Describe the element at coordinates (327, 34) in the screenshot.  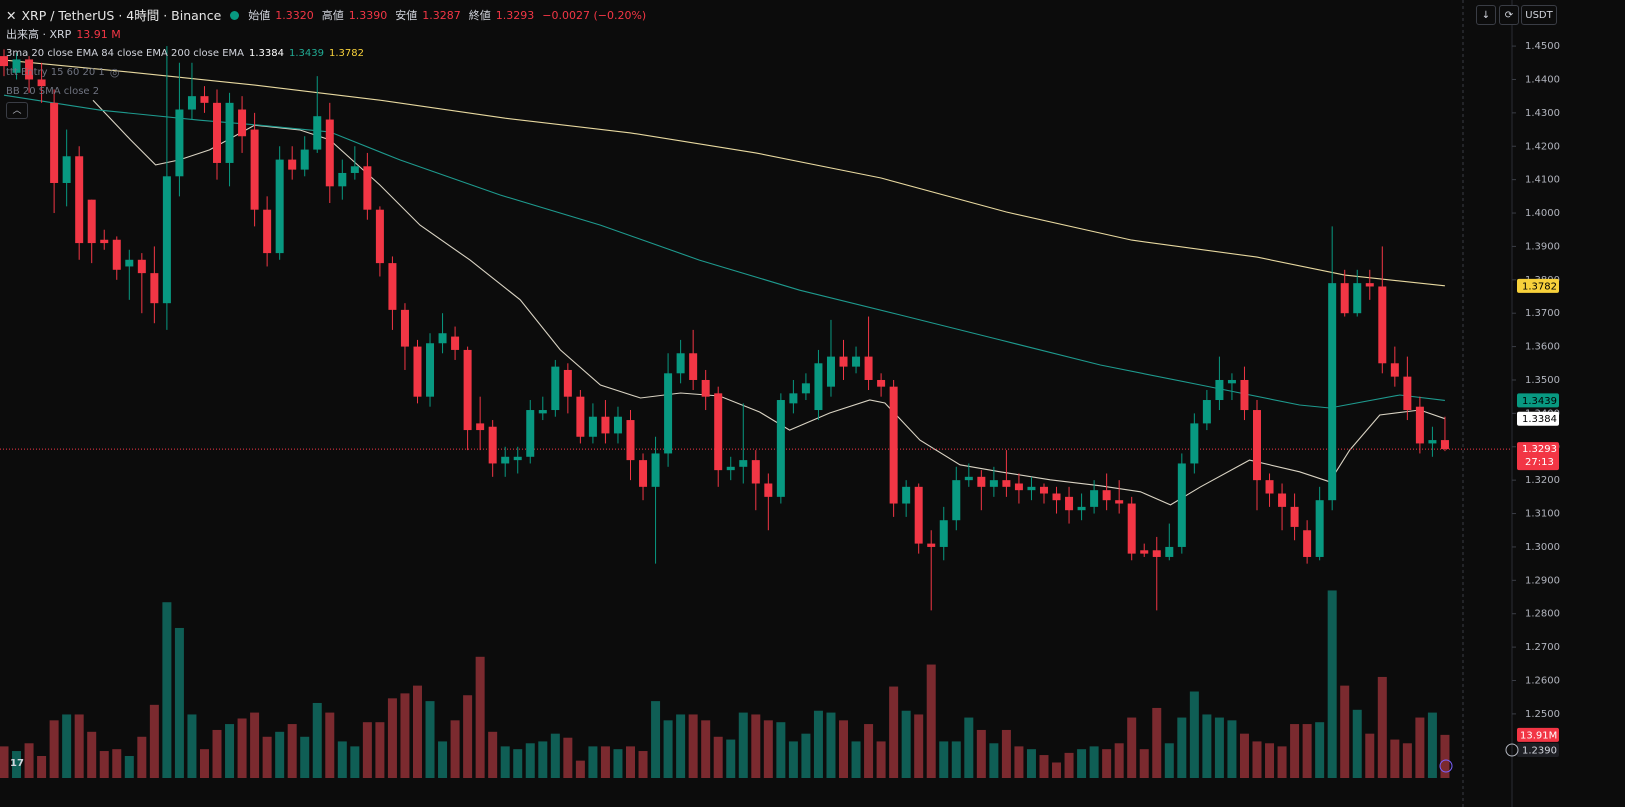
I see `volume-row: 出来高 · XRP 13.91 M` at that location.